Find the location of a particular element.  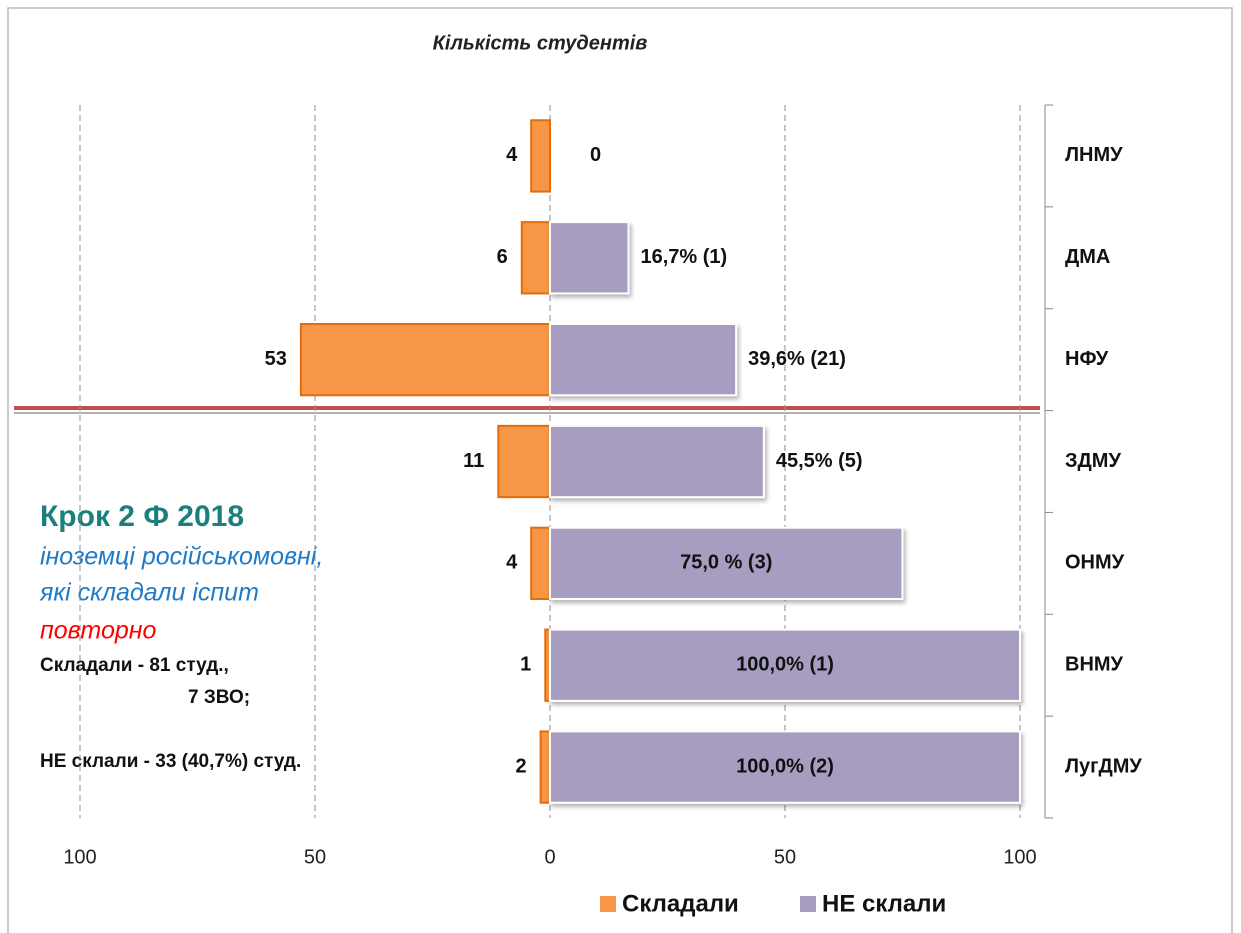

value-label: 100,0% (2) is located at coordinates (785, 766).